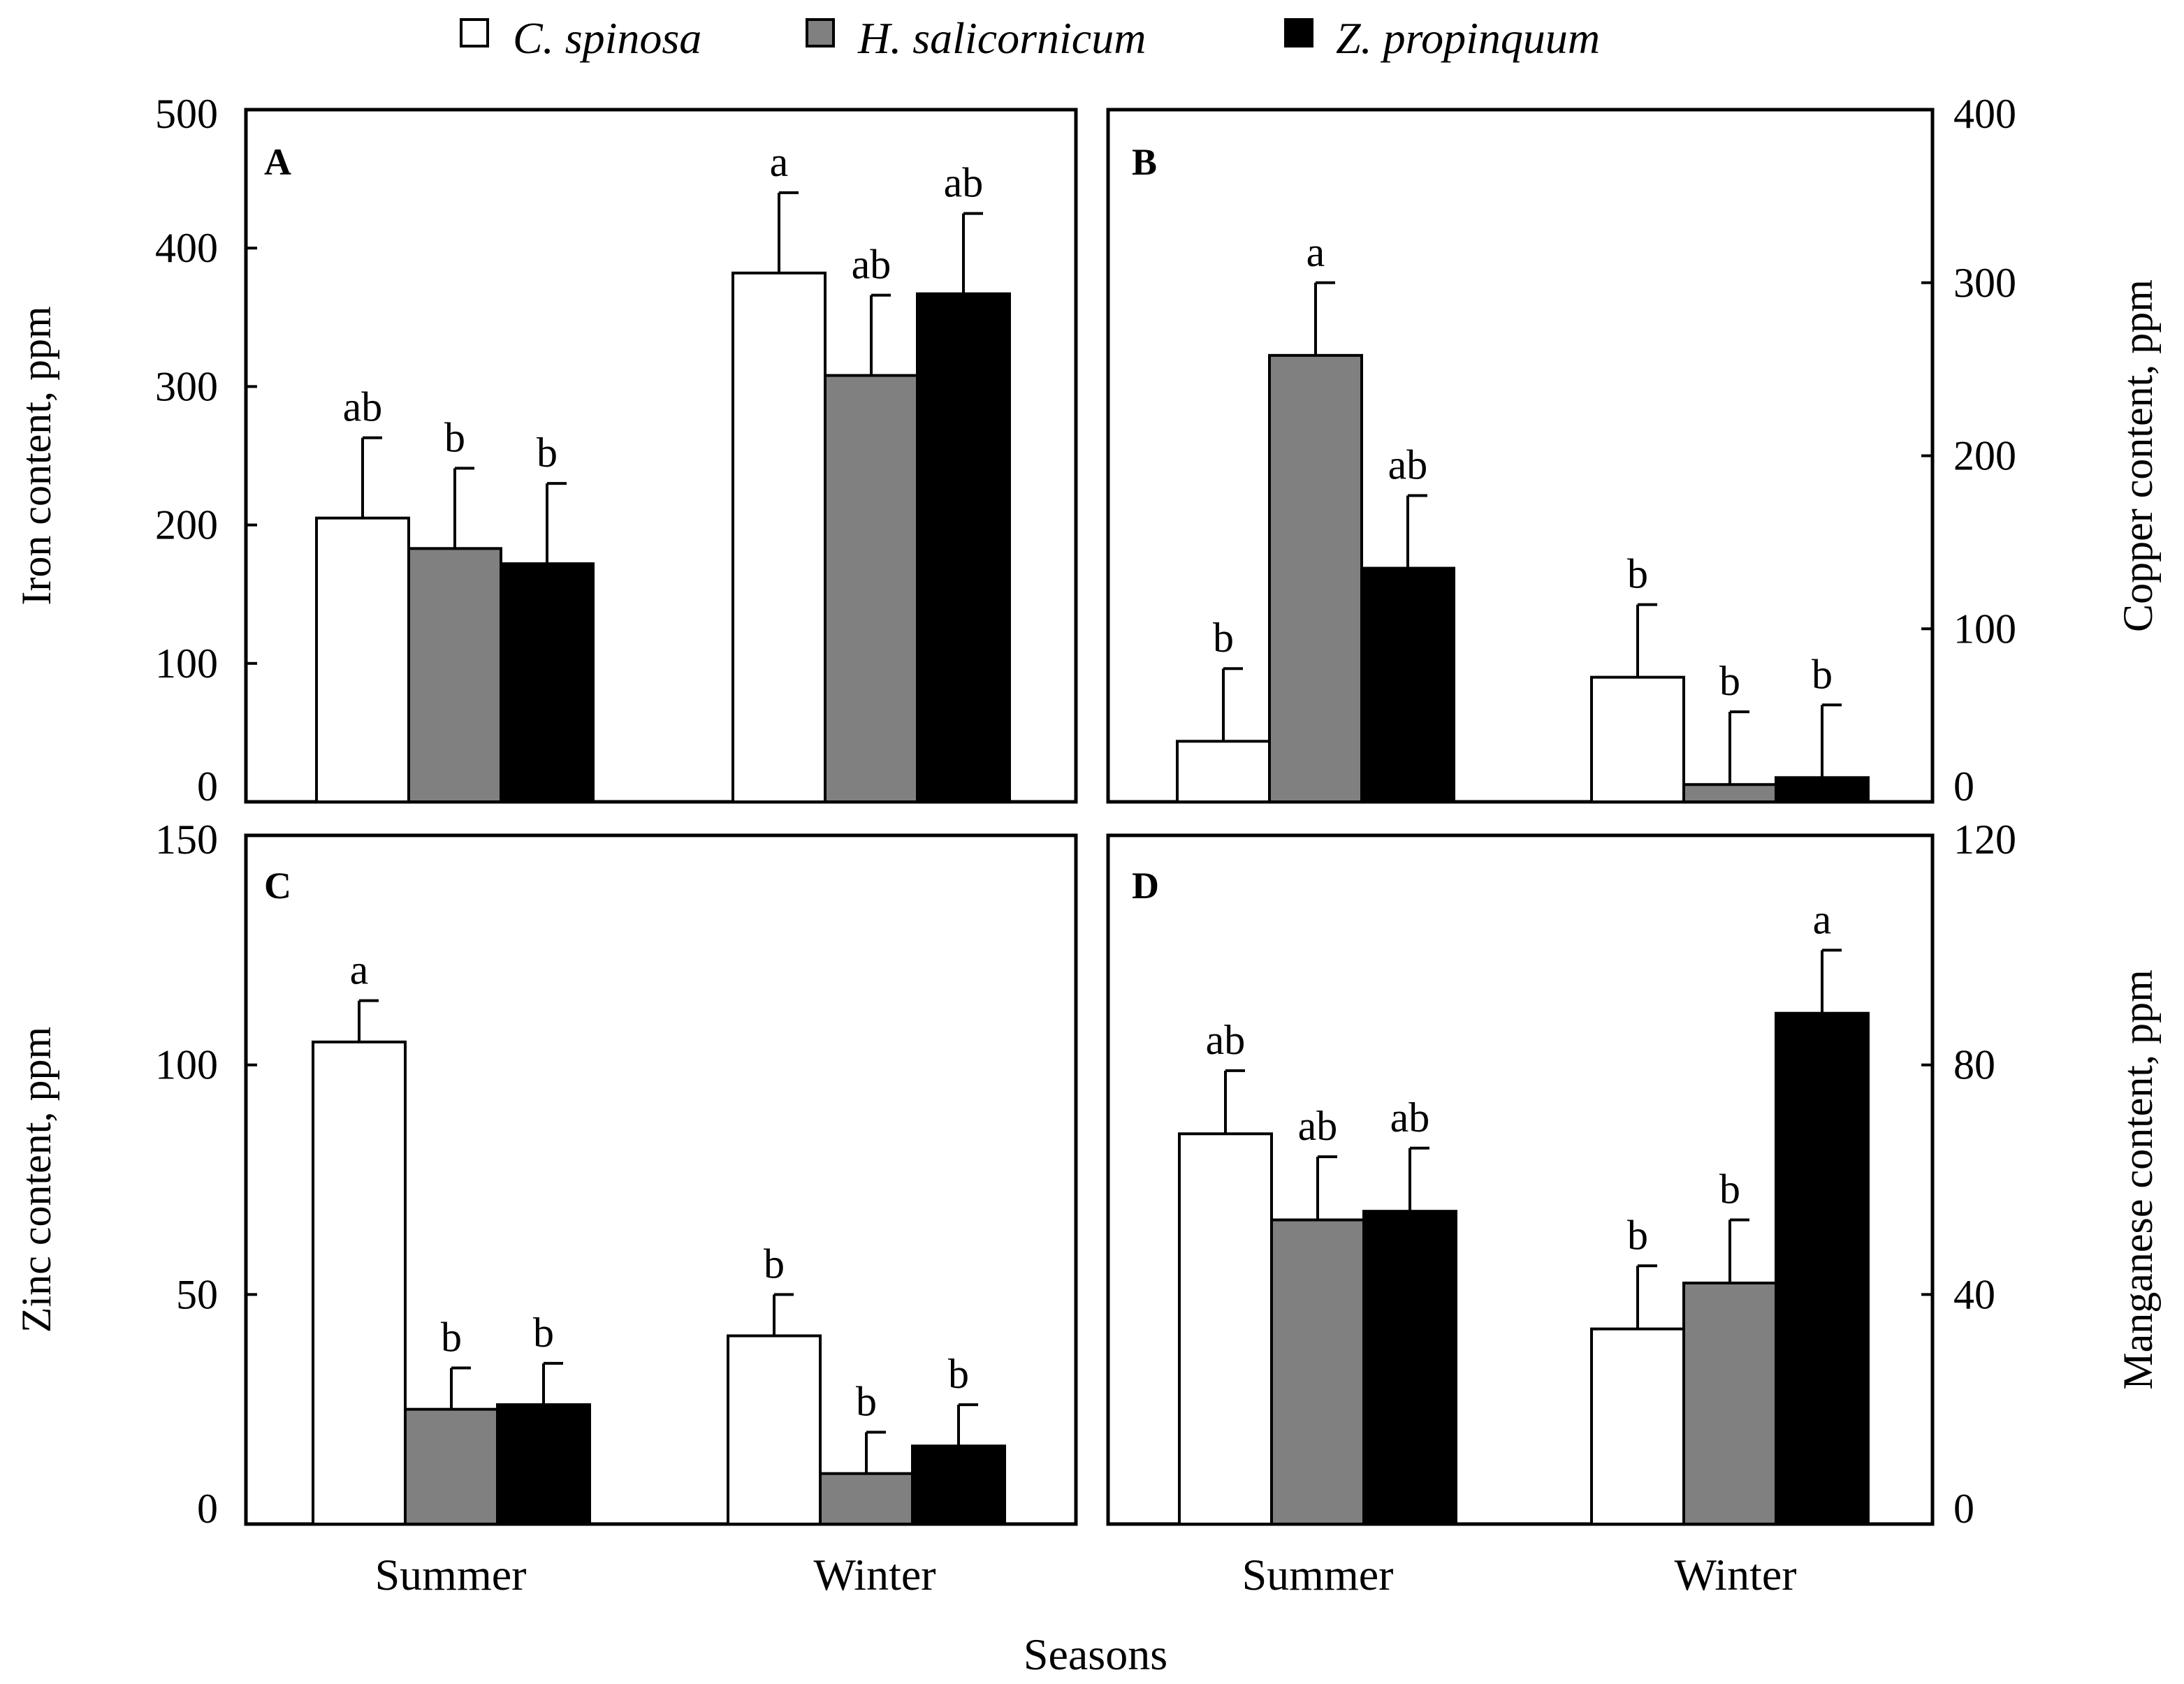 The height and width of the screenshot is (1684, 2184). Describe the element at coordinates (1984, 840) in the screenshot. I see `y-tick-label: 120` at that location.